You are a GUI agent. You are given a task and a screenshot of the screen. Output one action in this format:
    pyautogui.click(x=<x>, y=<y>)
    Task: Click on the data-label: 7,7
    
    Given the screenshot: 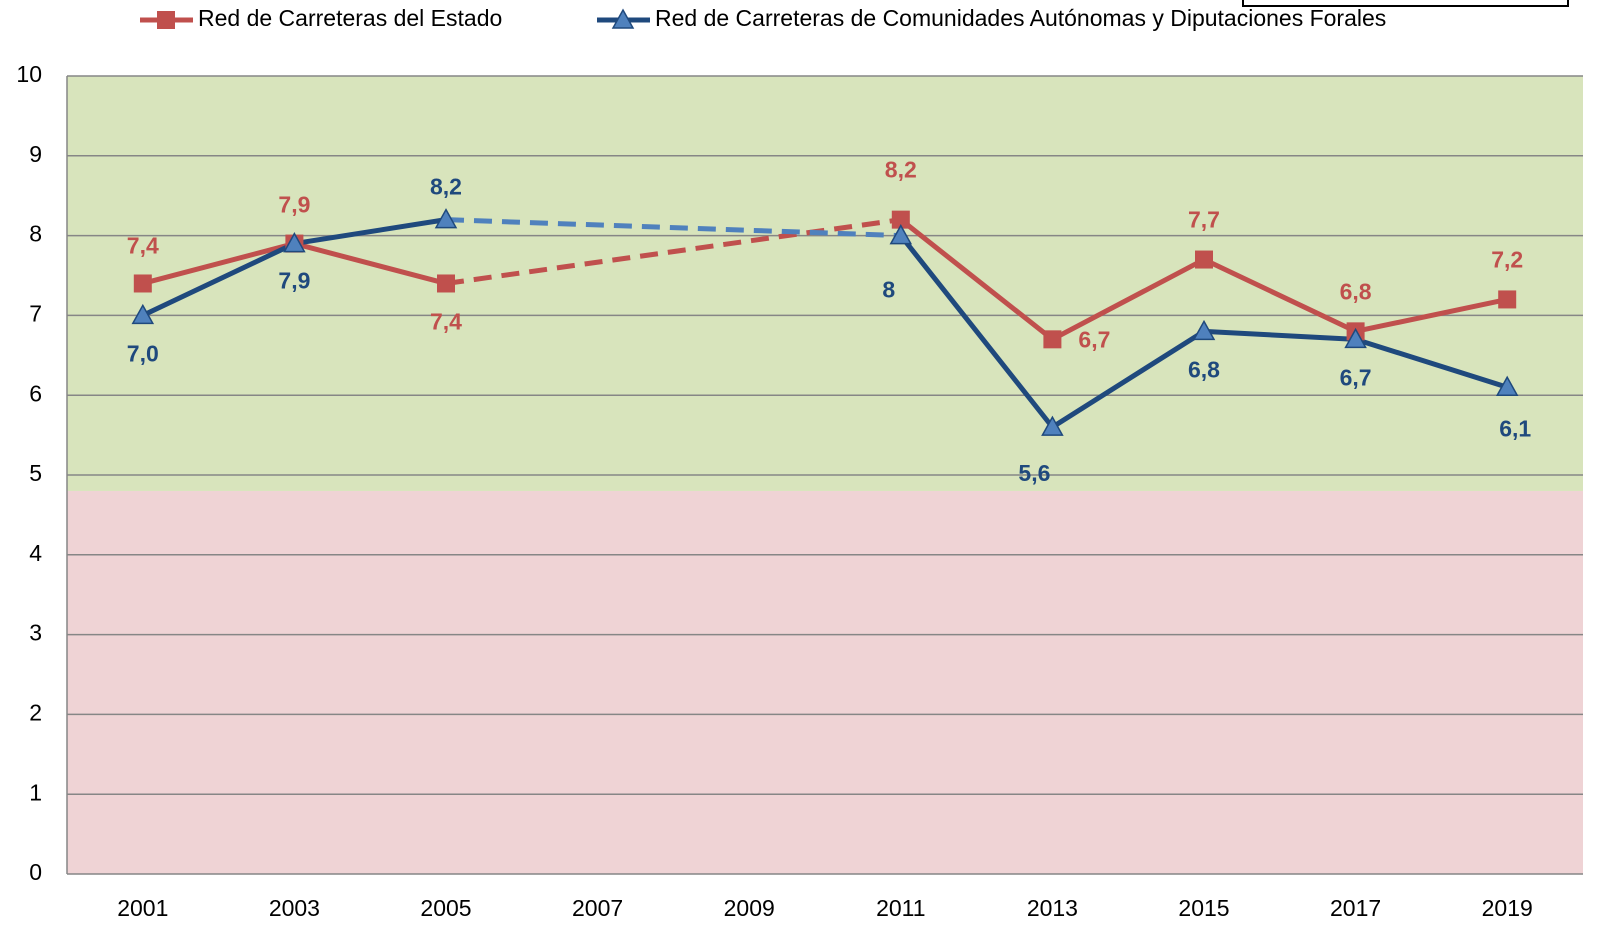 What is the action you would take?
    pyautogui.click(x=1204, y=220)
    